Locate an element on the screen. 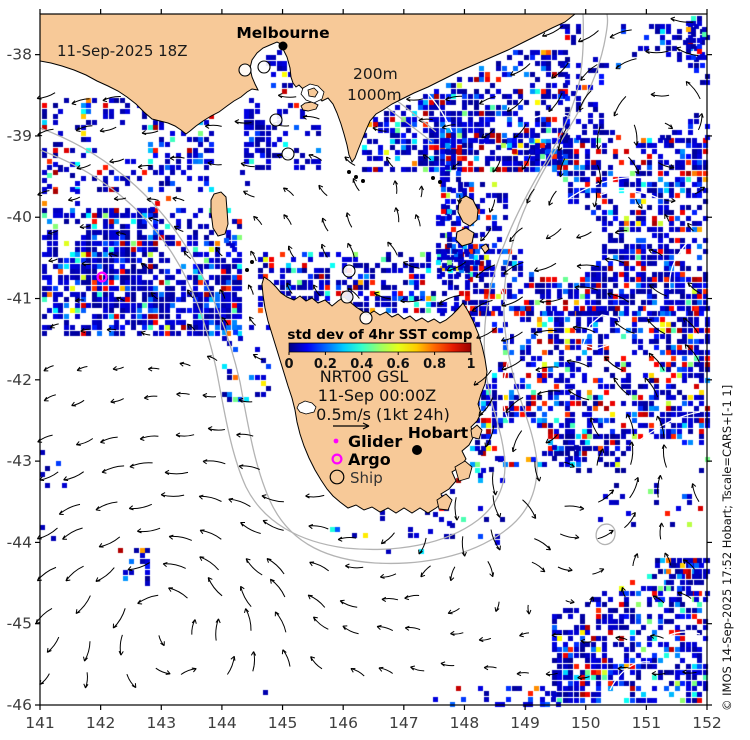 This screenshot has width=750, height=740. y-tick-label: -45 is located at coordinates (19, 624).